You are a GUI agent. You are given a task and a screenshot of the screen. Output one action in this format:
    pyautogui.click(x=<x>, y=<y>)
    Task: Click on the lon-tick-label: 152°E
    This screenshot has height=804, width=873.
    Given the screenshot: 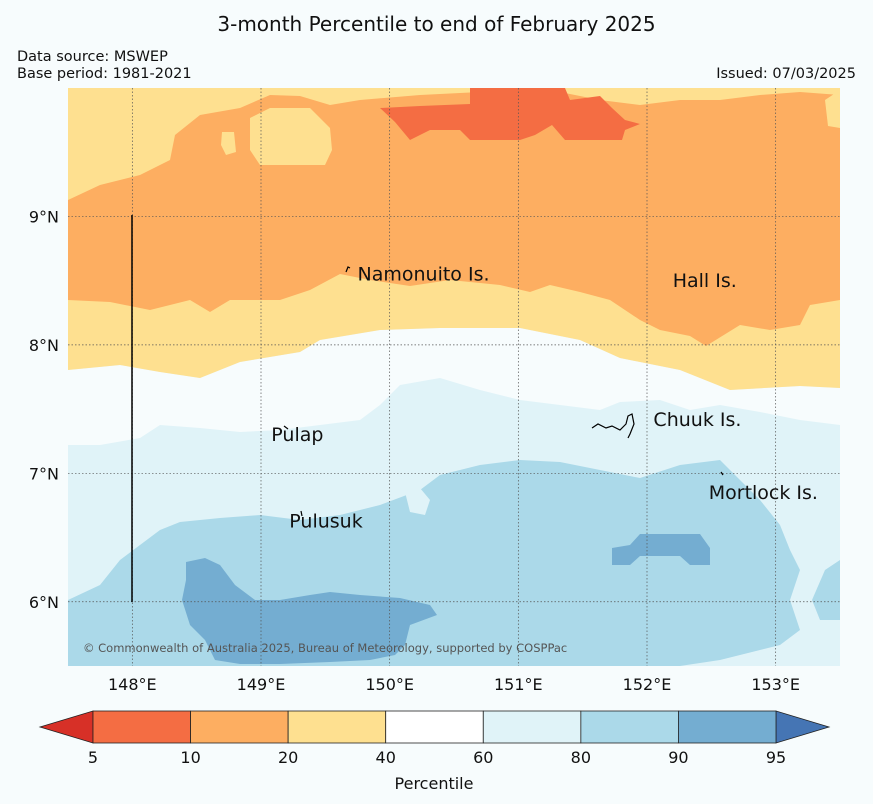 What is the action you would take?
    pyautogui.click(x=647, y=684)
    